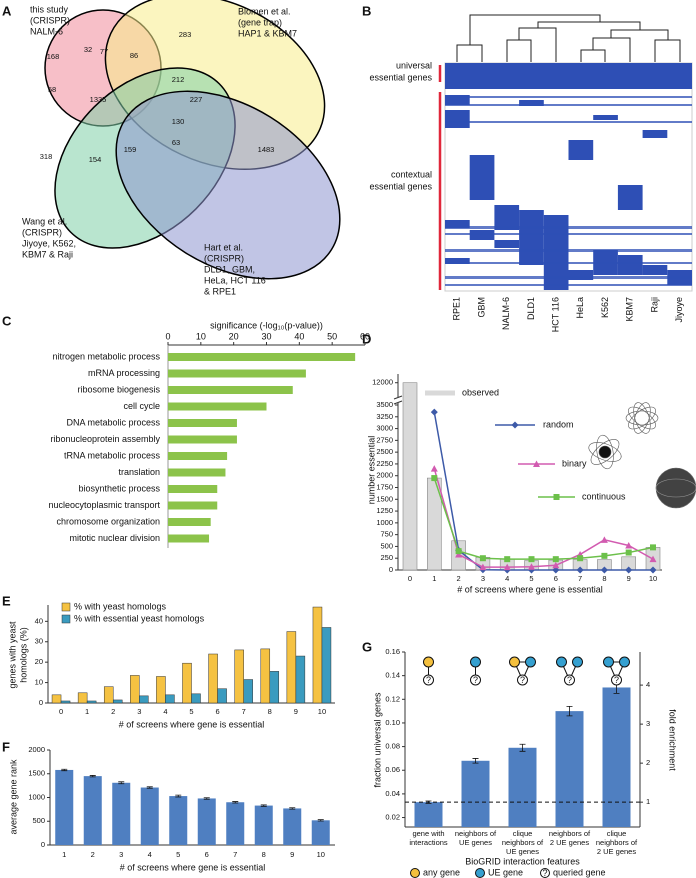 The height and width of the screenshot is (878, 696). What do you see at coordinates (229, 269) in the screenshot?
I see `set-label: DLD1, GBM,` at bounding box center [229, 269].